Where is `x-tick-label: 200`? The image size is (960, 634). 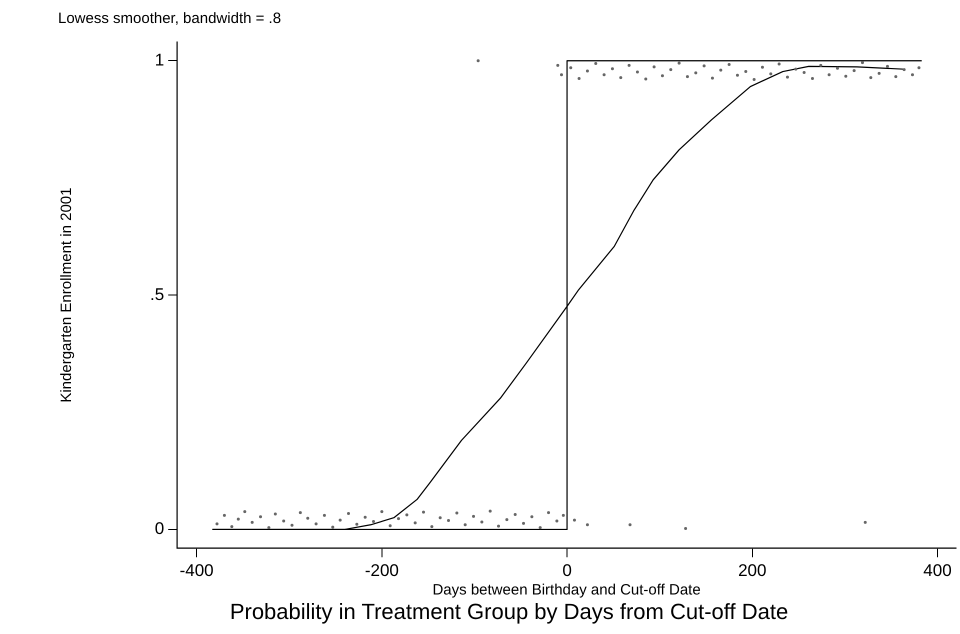 x-tick-label: 200 is located at coordinates (752, 570).